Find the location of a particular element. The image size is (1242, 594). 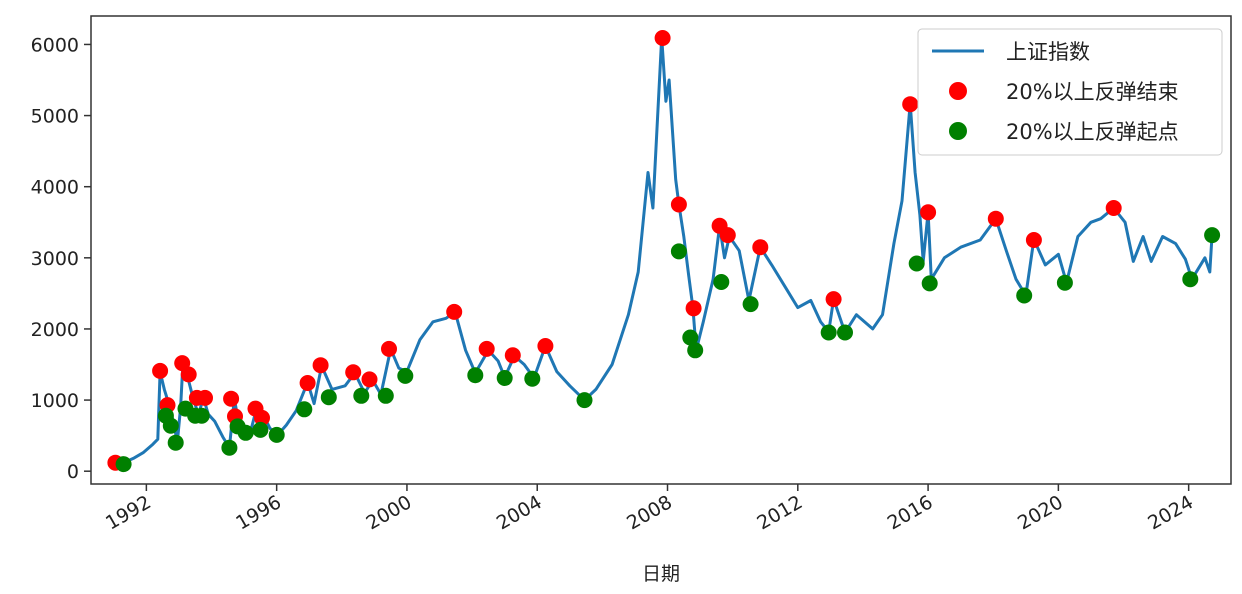

x-tick-label-1996: 1996 is located at coordinates (258, 512).